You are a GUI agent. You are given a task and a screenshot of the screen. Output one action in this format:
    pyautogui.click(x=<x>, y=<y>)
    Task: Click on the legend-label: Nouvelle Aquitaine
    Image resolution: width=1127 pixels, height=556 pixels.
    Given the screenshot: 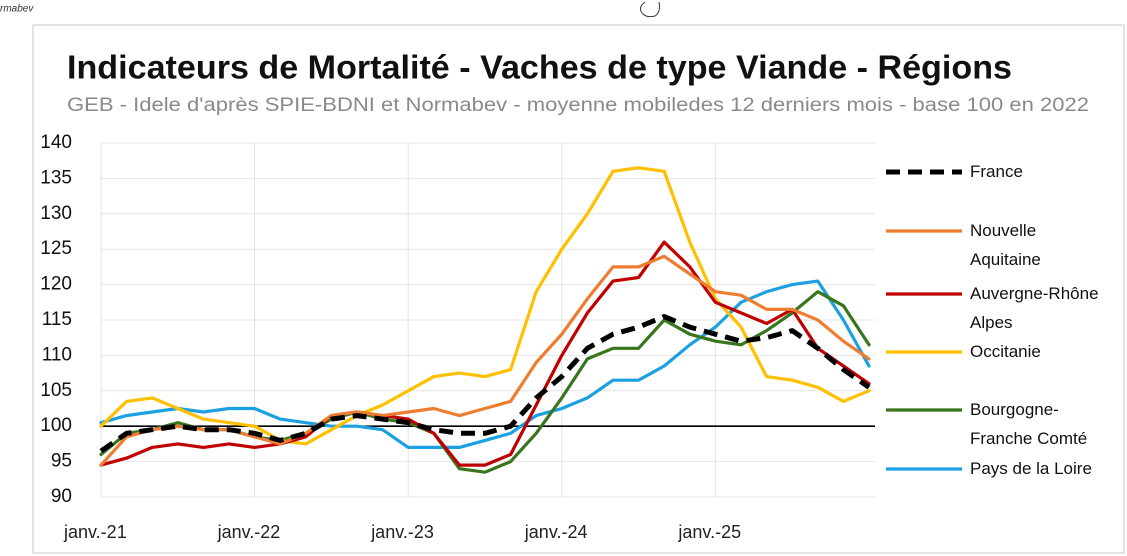 What is the action you would take?
    pyautogui.click(x=1005, y=245)
    